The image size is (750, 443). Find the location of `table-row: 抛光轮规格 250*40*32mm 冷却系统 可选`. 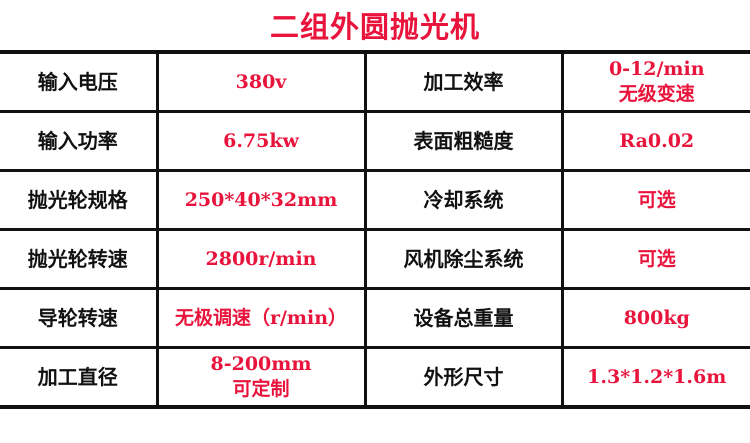

table-row: 抛光轮规格 250*40*32mm 冷却系统 可选 is located at coordinates (375, 200).